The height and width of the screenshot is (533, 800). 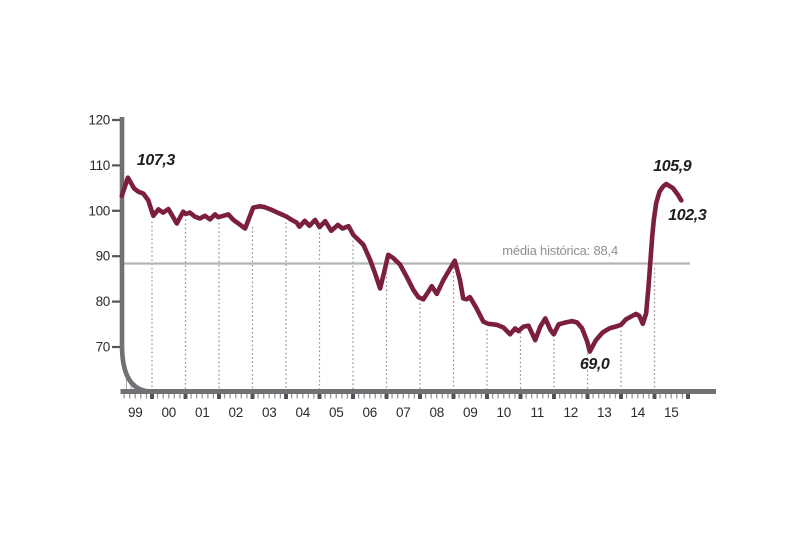 I want to click on annotation-2013-low: 69,0, so click(x=594, y=364).